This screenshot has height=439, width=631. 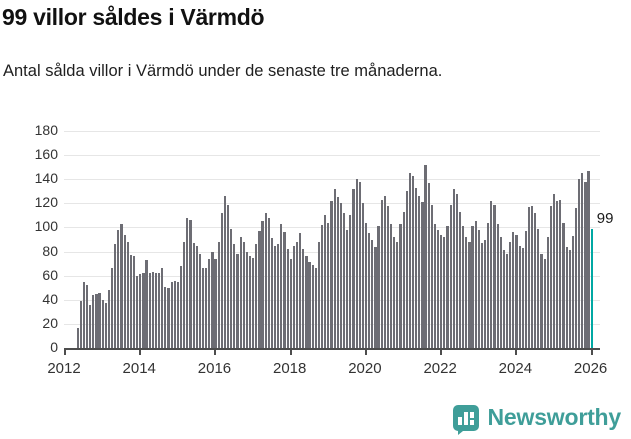 I want to click on x-axis-tick-label: 2022, so click(x=440, y=368).